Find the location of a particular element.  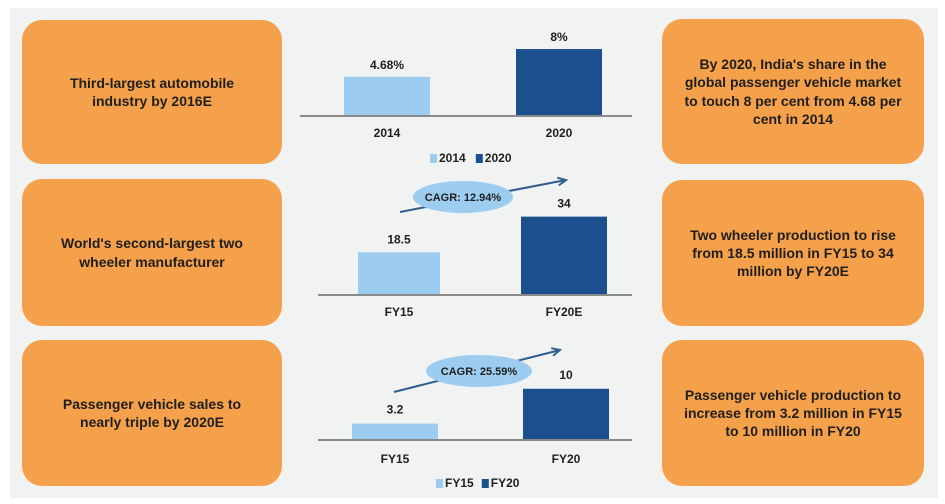

chart3-bar-FY20 is located at coordinates (566, 414).